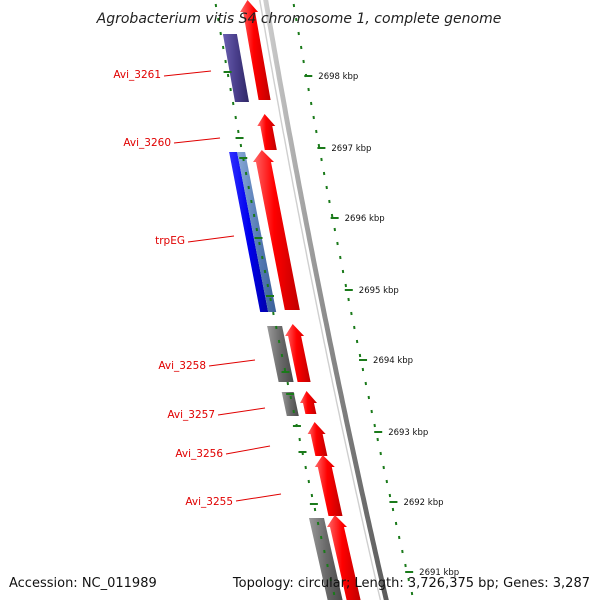 The width and height of the screenshot is (600, 600). Describe the element at coordinates (137, 75) in the screenshot. I see `gene-label-avi-3261: Avi_3261` at that location.